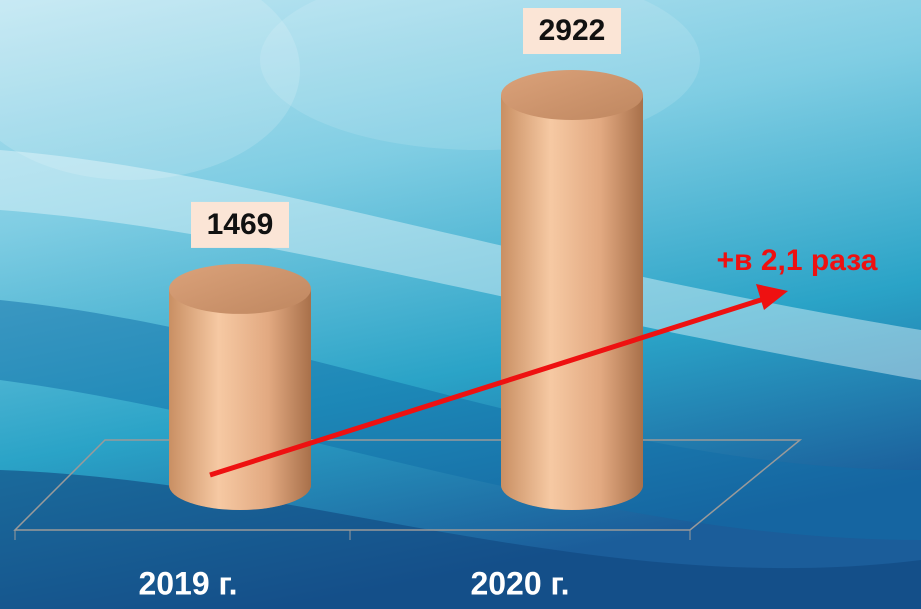 The width and height of the screenshot is (921, 609). What do you see at coordinates (519, 583) in the screenshot?
I see `x-tick-label: 2020 г.` at bounding box center [519, 583].